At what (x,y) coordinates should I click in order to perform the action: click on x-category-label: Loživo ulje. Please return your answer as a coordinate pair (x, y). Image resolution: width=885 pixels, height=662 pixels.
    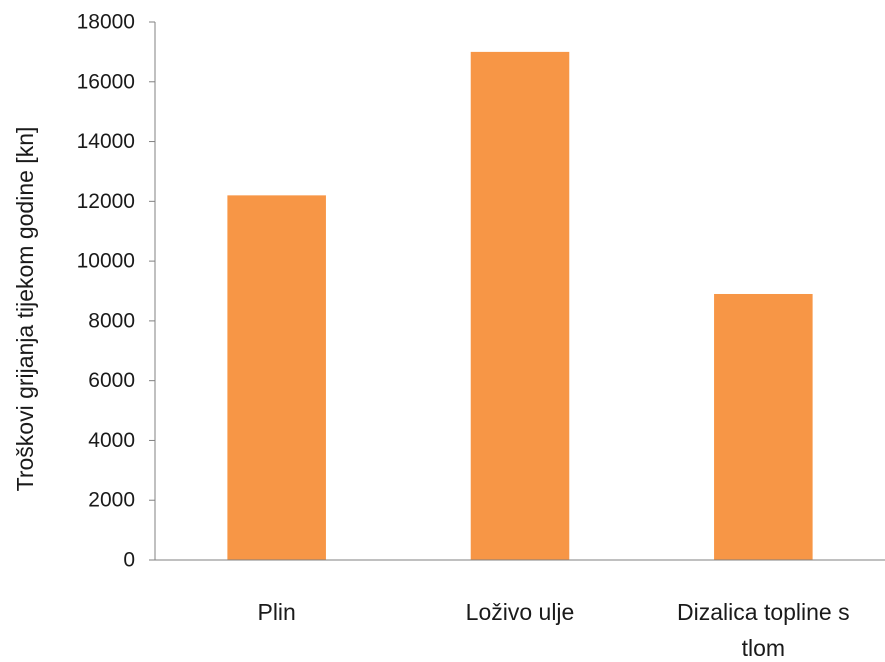
    Looking at the image, I should click on (520, 612).